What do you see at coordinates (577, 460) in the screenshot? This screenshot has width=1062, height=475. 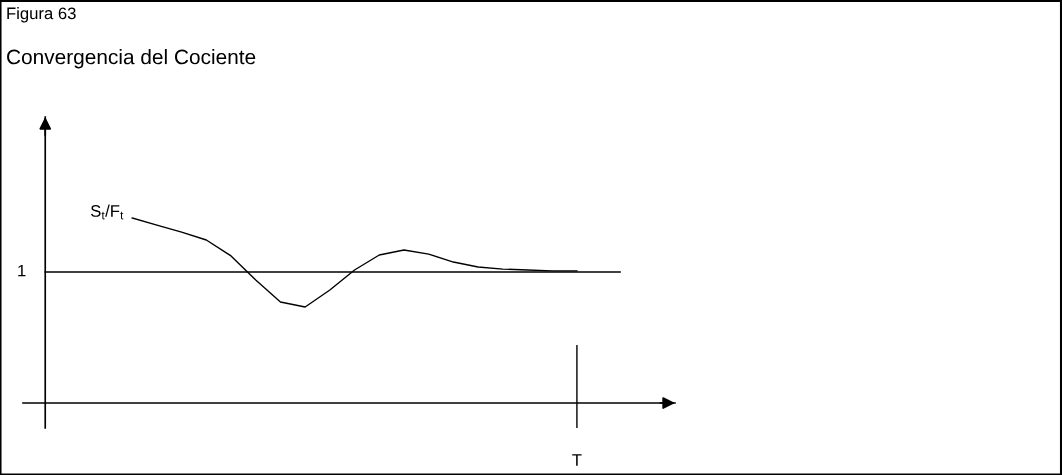 I see `text: T` at bounding box center [577, 460].